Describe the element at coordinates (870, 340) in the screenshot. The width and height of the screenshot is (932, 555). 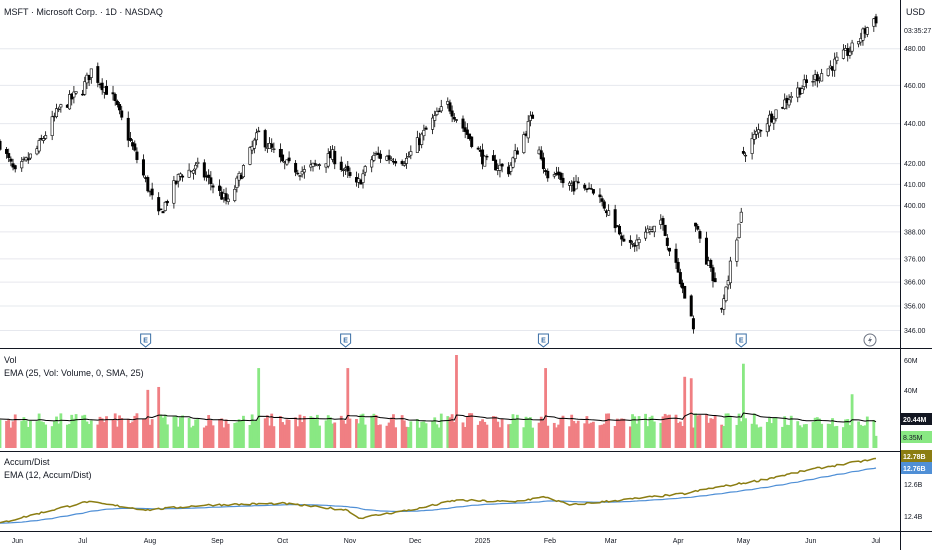
I see `lightning-icon` at that location.